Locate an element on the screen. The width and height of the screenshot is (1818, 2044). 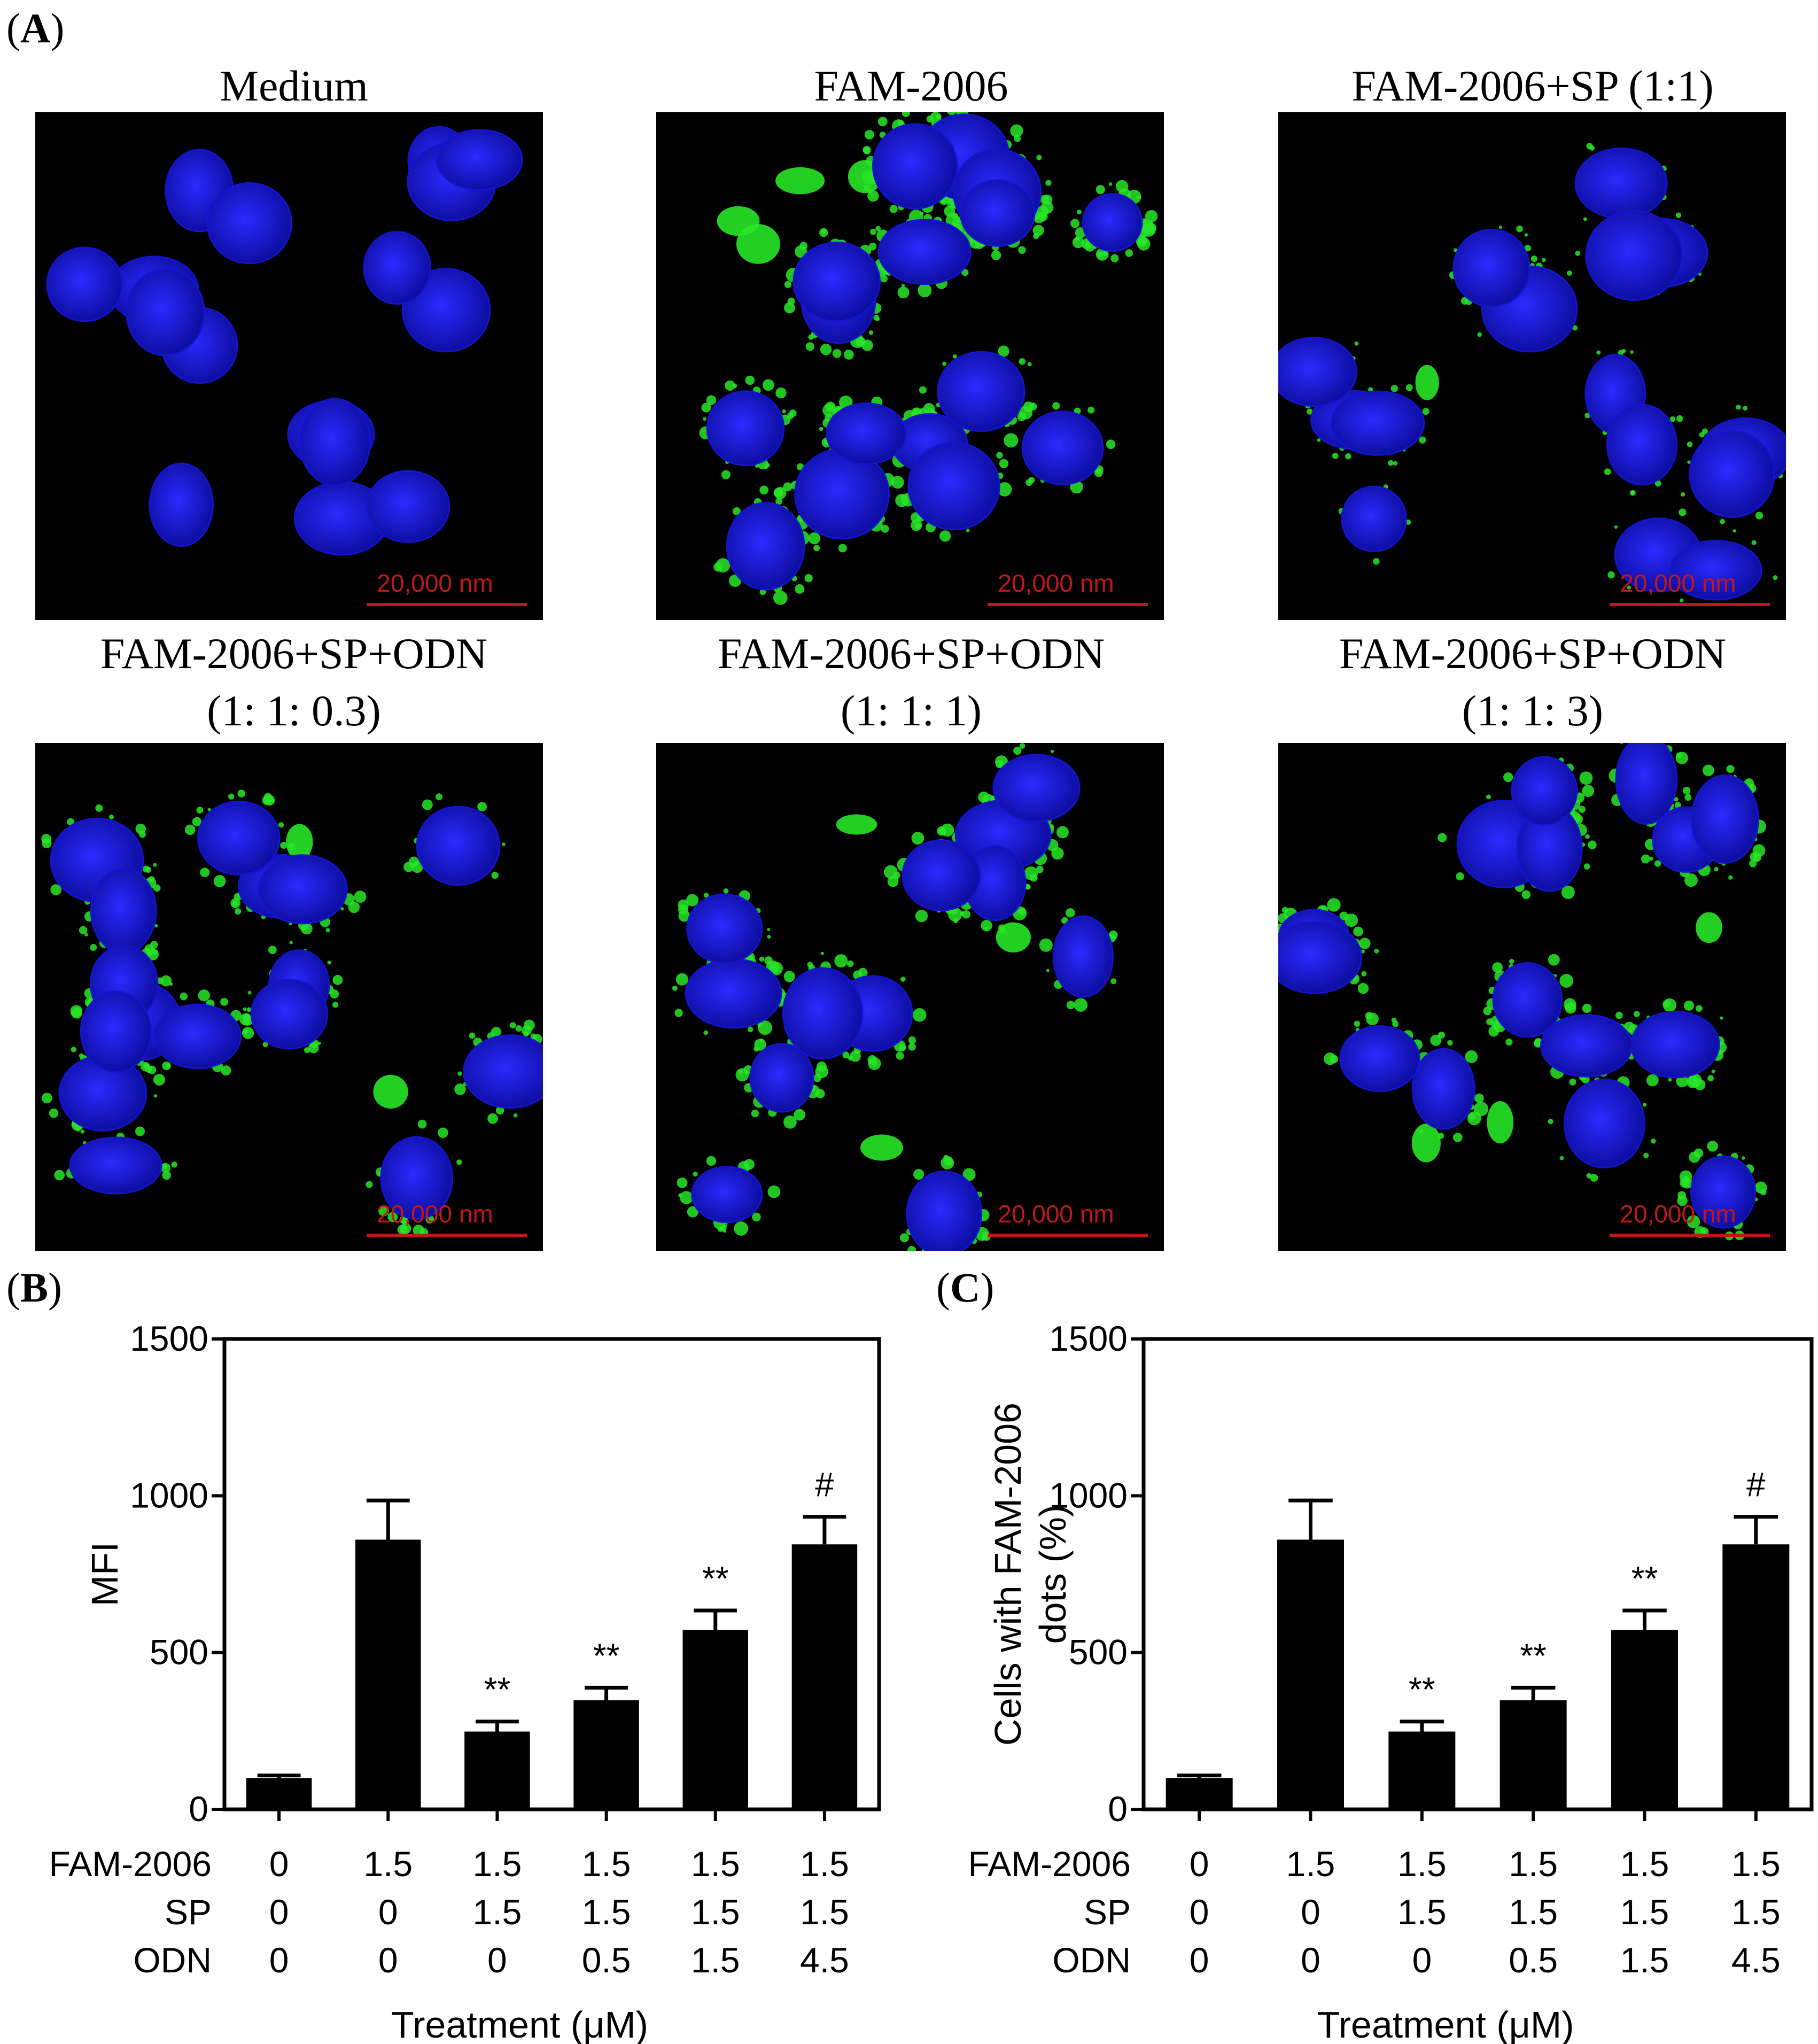
plot-frame is located at coordinates (1478, 1574).